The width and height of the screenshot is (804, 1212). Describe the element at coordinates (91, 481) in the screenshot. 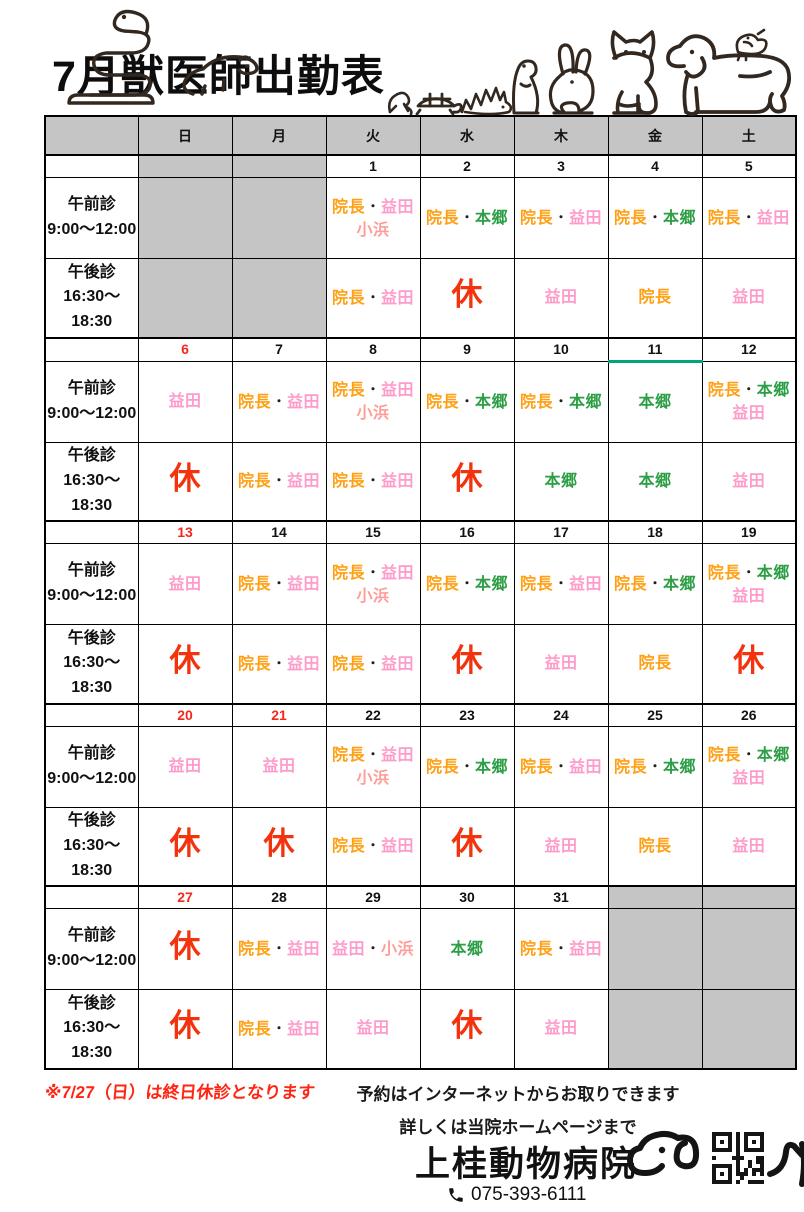

I see `session-label: 午後診 16:30～18:30` at that location.